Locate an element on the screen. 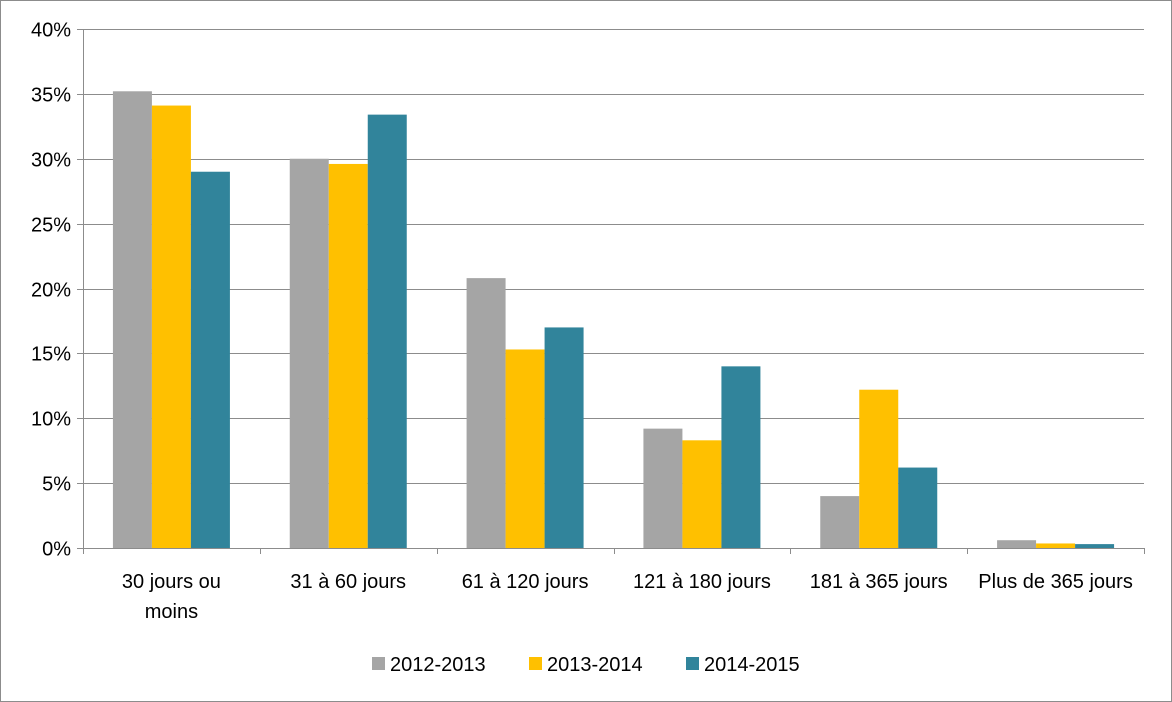 The height and width of the screenshot is (702, 1172). y-tick-label: 40% is located at coordinates (51, 31).